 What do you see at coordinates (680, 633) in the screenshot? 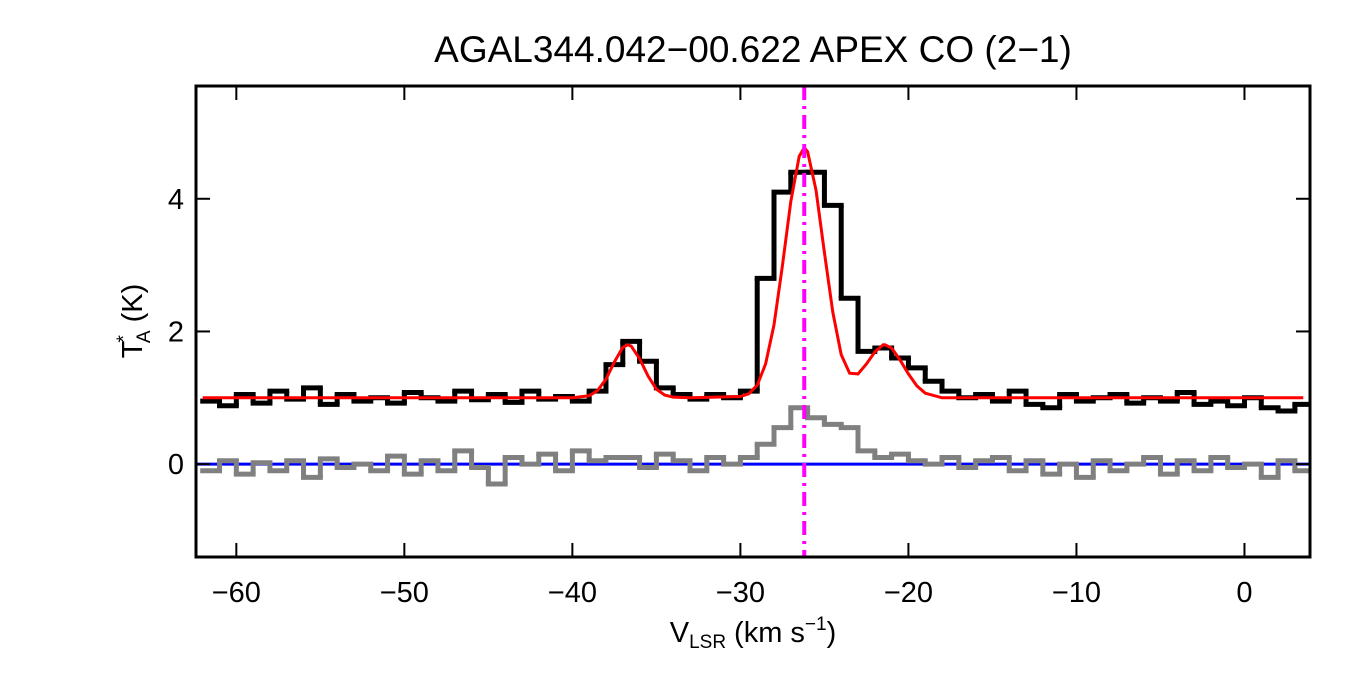
I see `x-label-main: V` at bounding box center [680, 633].